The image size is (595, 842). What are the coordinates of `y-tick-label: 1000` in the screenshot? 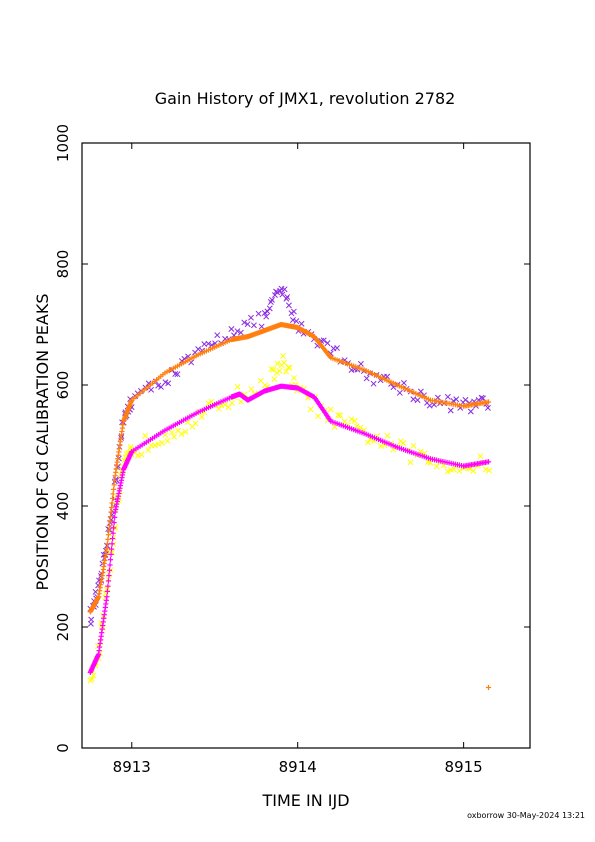 It's located at (63, 143).